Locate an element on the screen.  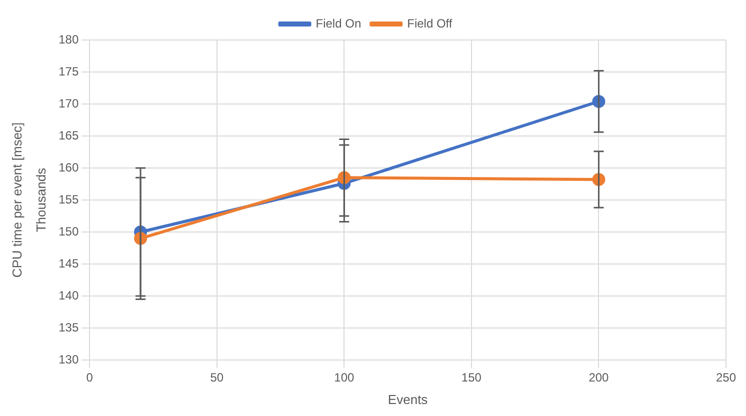
x-tick-label: 50 is located at coordinates (217, 377).